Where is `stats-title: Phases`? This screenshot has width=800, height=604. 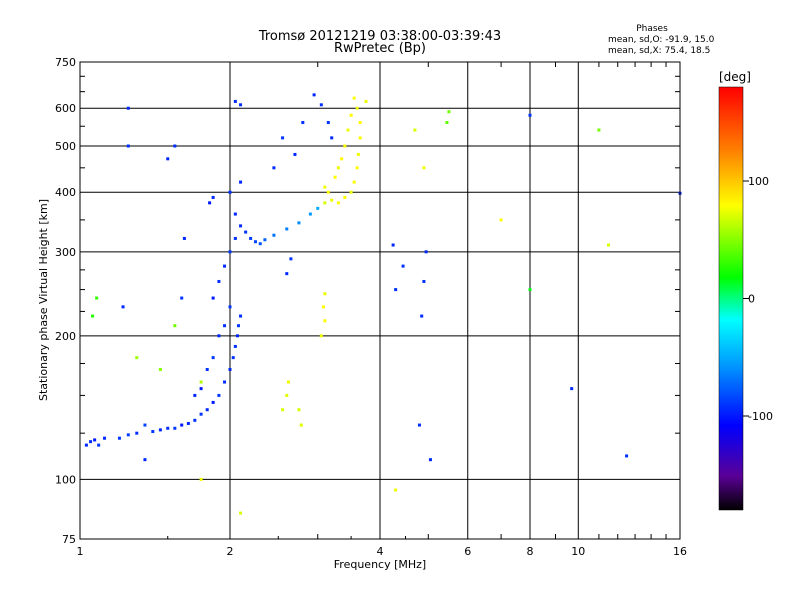
stats-title: Phases is located at coordinates (652, 29).